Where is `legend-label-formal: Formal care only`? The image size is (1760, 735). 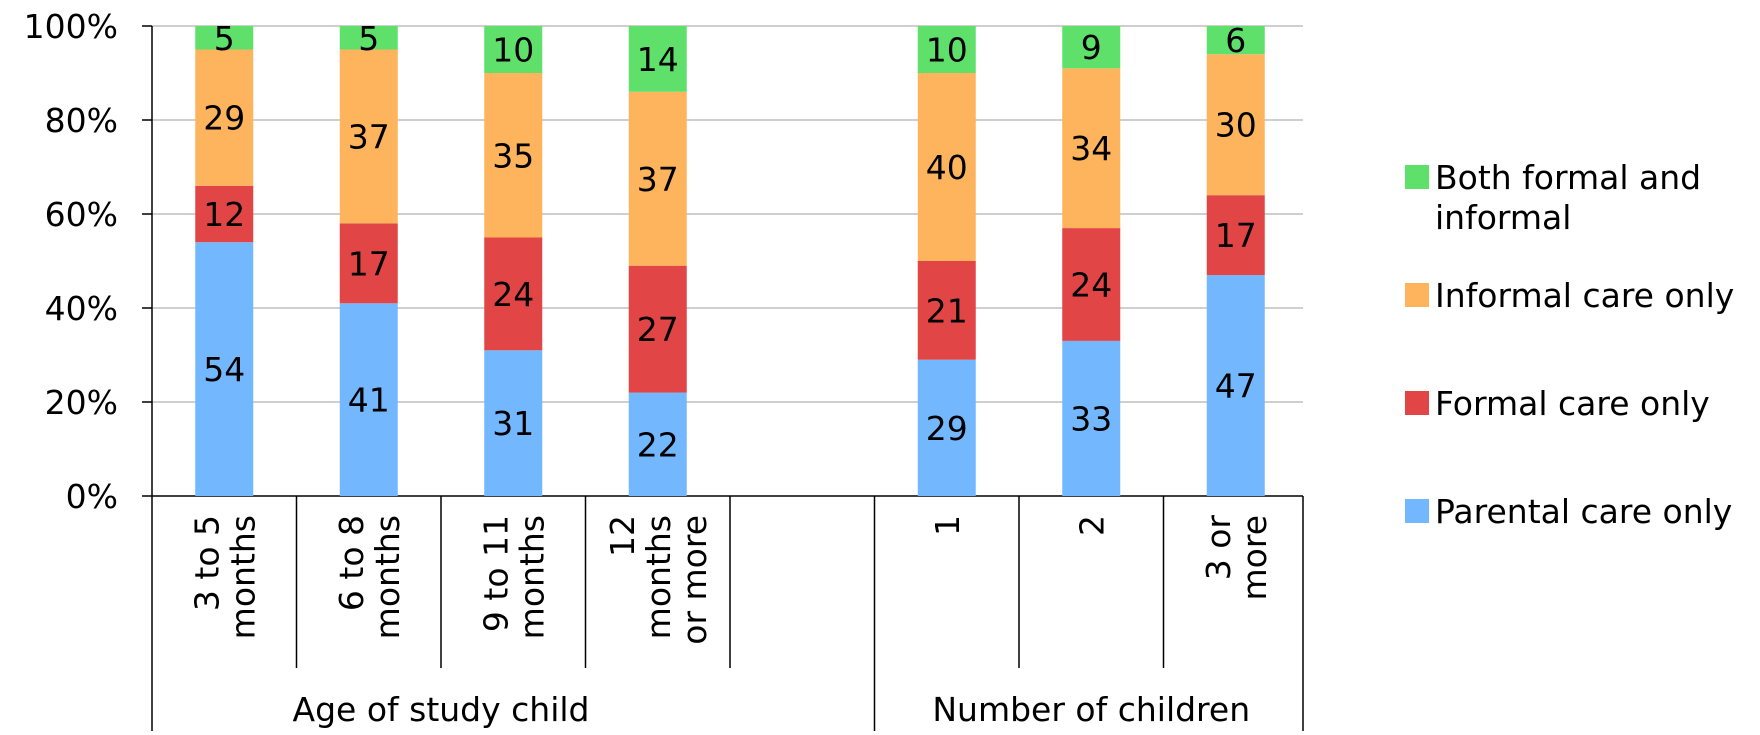 legend-label-formal: Formal care only is located at coordinates (1572, 403).